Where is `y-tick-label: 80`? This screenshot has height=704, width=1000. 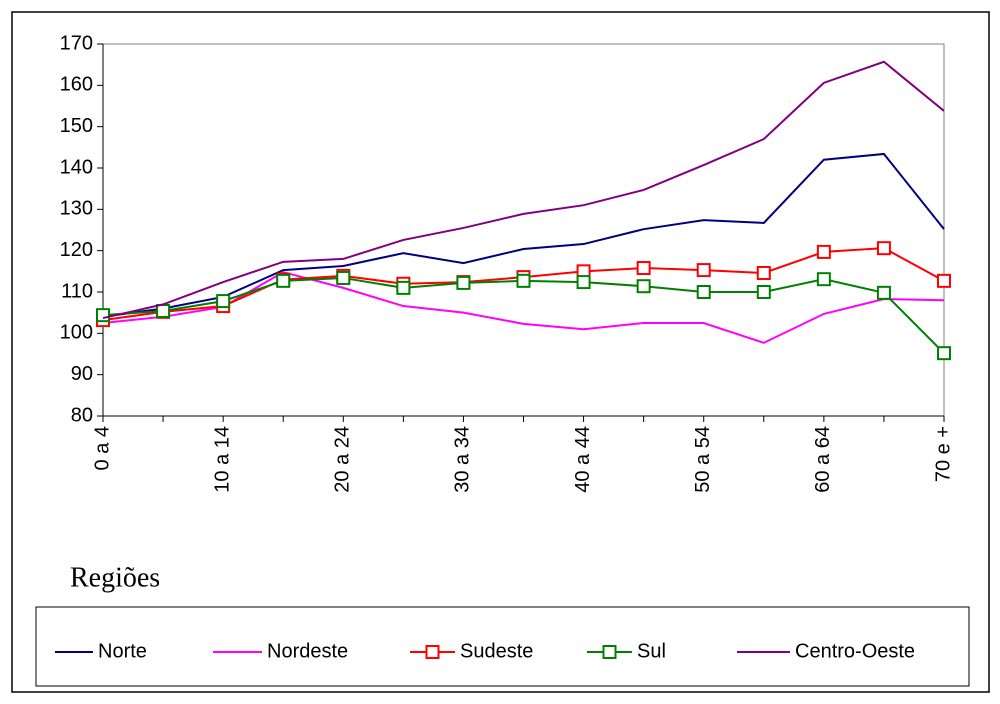
y-tick-label: 80 is located at coordinates (82, 415).